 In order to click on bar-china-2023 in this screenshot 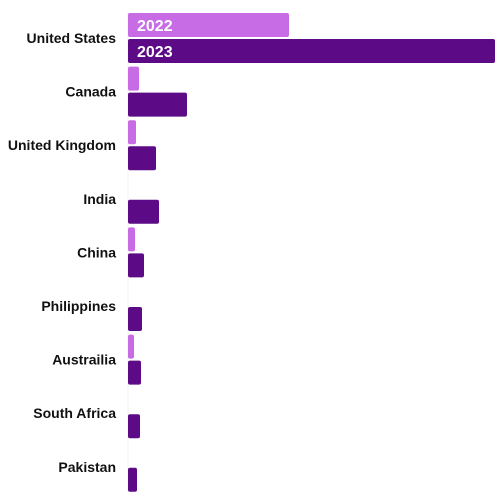, I will do `click(136, 265)`.